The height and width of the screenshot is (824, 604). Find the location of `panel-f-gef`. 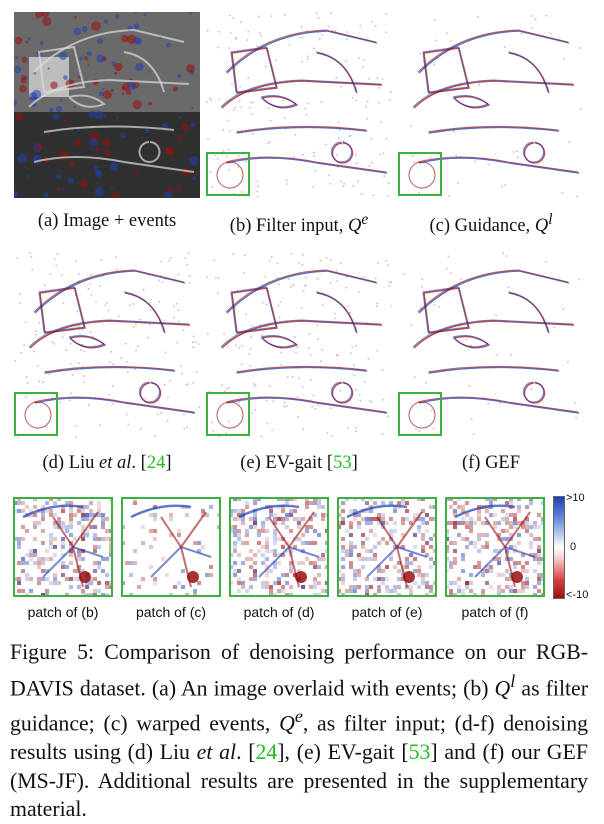

panel-f-gef is located at coordinates (491, 345).